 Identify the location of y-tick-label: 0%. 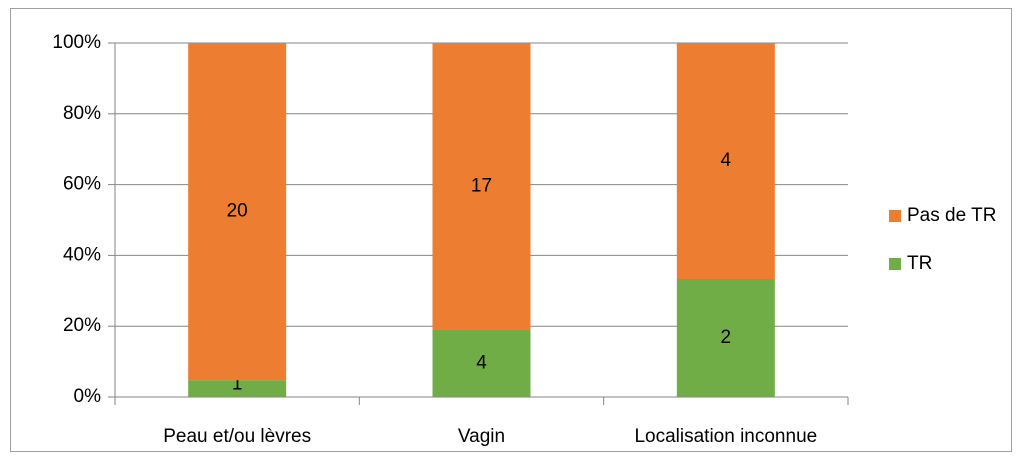
(88, 396).